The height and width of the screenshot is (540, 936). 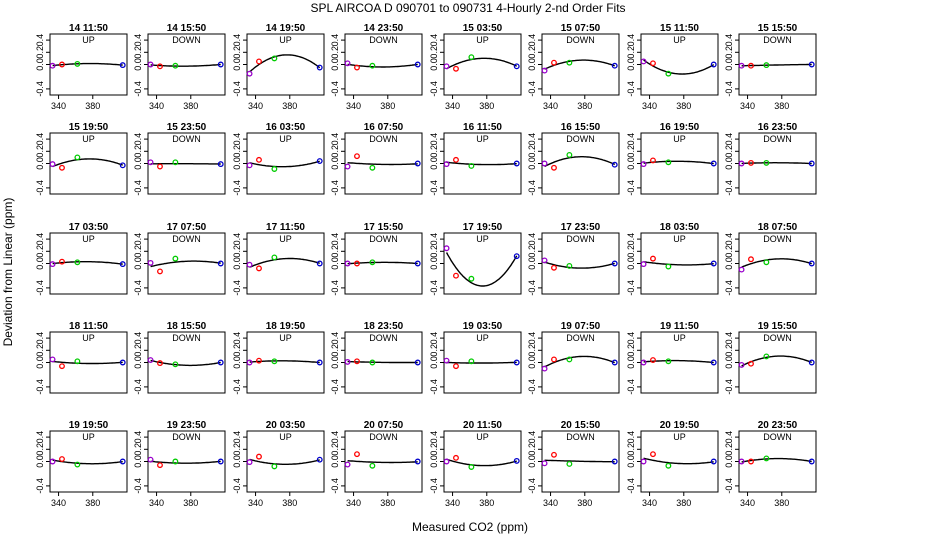 I want to click on panel-title: 15 23:50, so click(x=187, y=127).